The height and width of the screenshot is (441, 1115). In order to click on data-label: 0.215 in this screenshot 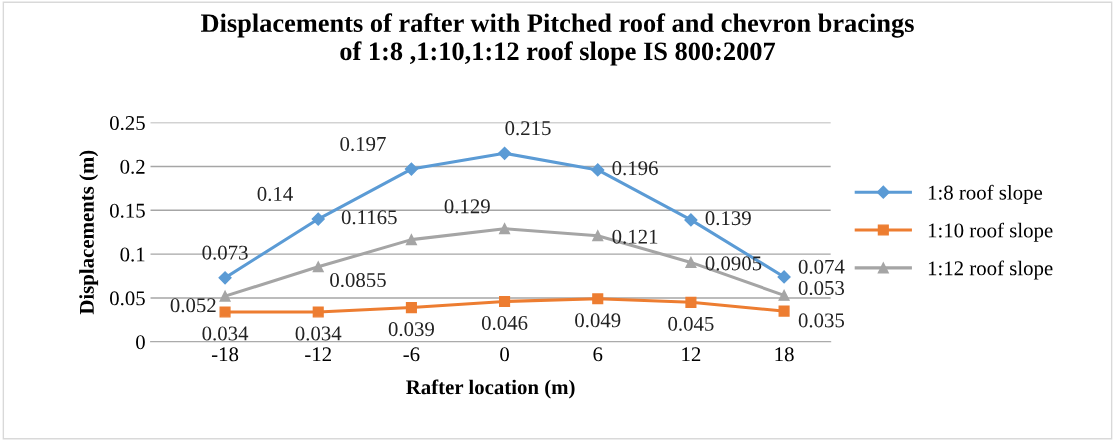, I will do `click(528, 128)`.